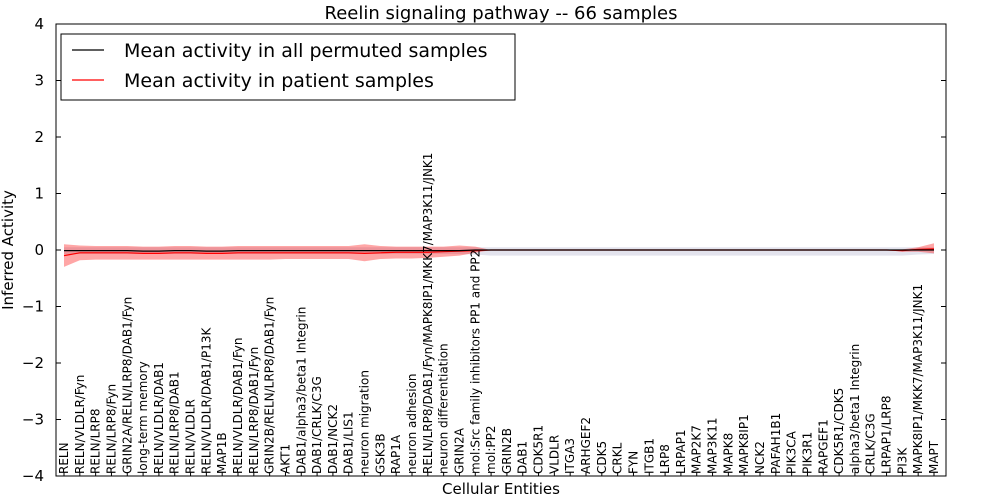 The height and width of the screenshot is (500, 1000). Describe the element at coordinates (649, 456) in the screenshot. I see `x-tick-label: ITGB1` at that location.